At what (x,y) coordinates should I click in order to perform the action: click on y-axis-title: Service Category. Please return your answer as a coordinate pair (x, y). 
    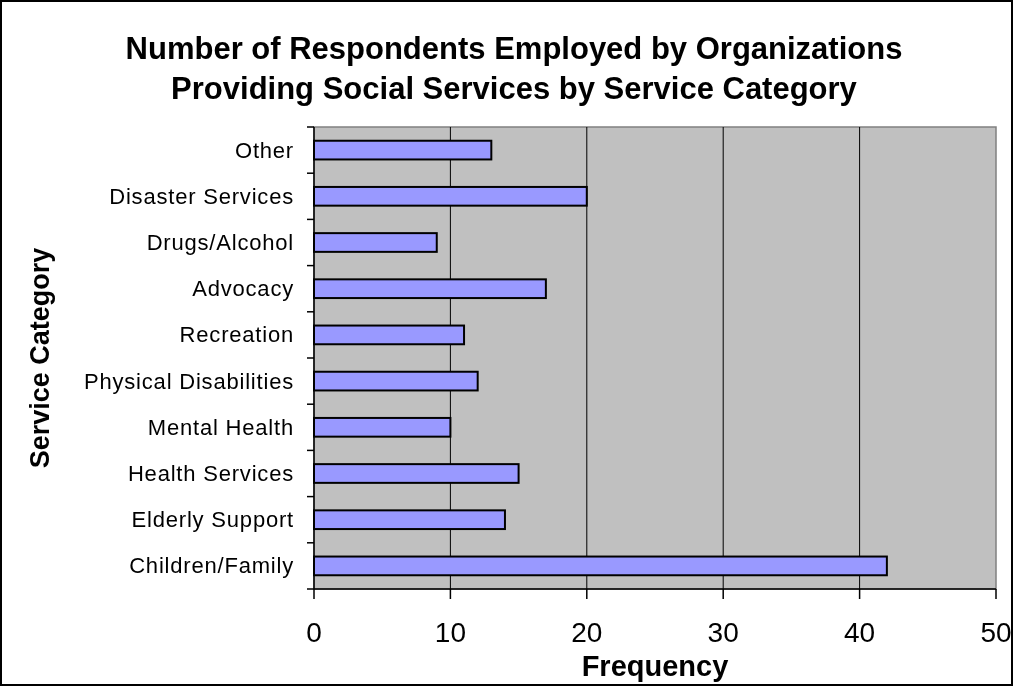
    Looking at the image, I should click on (40, 358).